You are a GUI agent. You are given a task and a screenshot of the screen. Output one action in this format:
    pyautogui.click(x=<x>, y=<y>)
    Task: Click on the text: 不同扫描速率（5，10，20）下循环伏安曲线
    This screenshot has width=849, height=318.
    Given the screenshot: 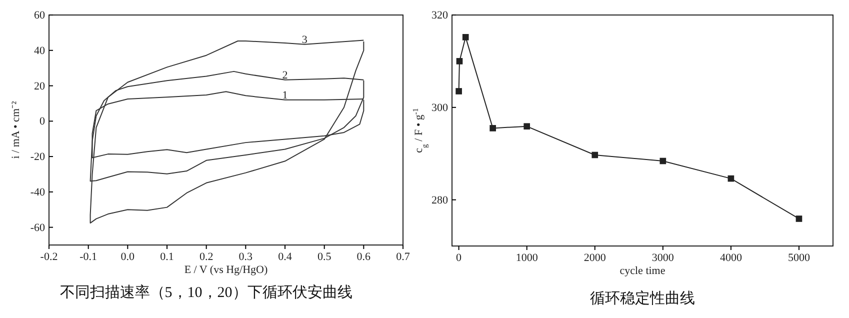 What is the action you would take?
    pyautogui.click(x=206, y=292)
    